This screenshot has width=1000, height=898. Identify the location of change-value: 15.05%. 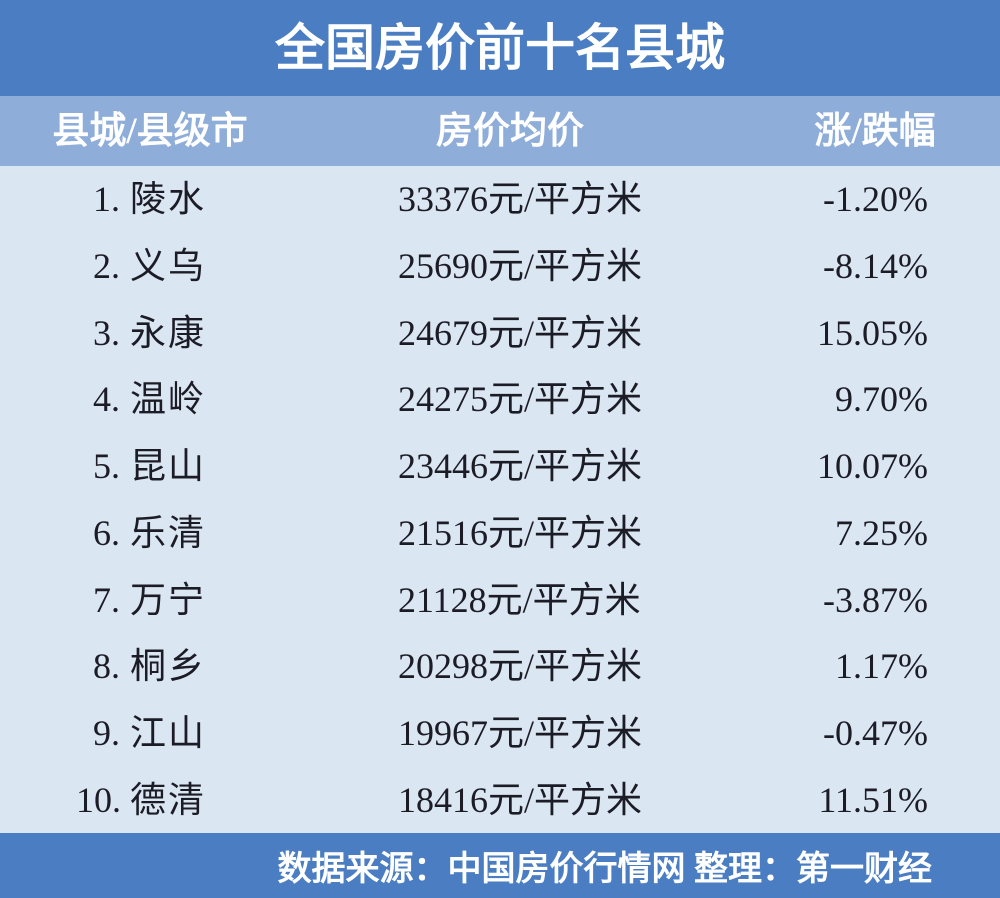
(872, 332).